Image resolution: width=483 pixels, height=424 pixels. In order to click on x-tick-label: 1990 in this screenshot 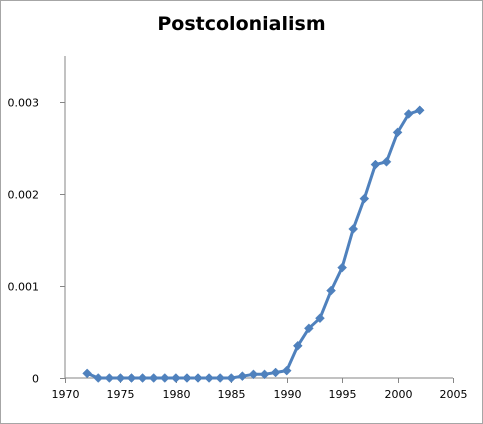, I will do `click(288, 394)`.